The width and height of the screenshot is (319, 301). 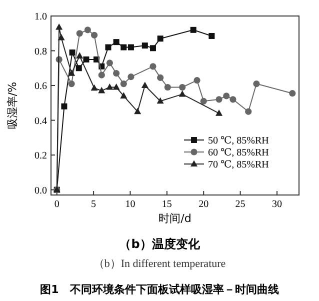 What do you see at coordinates (159, 289) in the screenshot?
I see `caption: 图1 不同环境条件下面板试样吸湿率－时间曲线` at bounding box center [159, 289].